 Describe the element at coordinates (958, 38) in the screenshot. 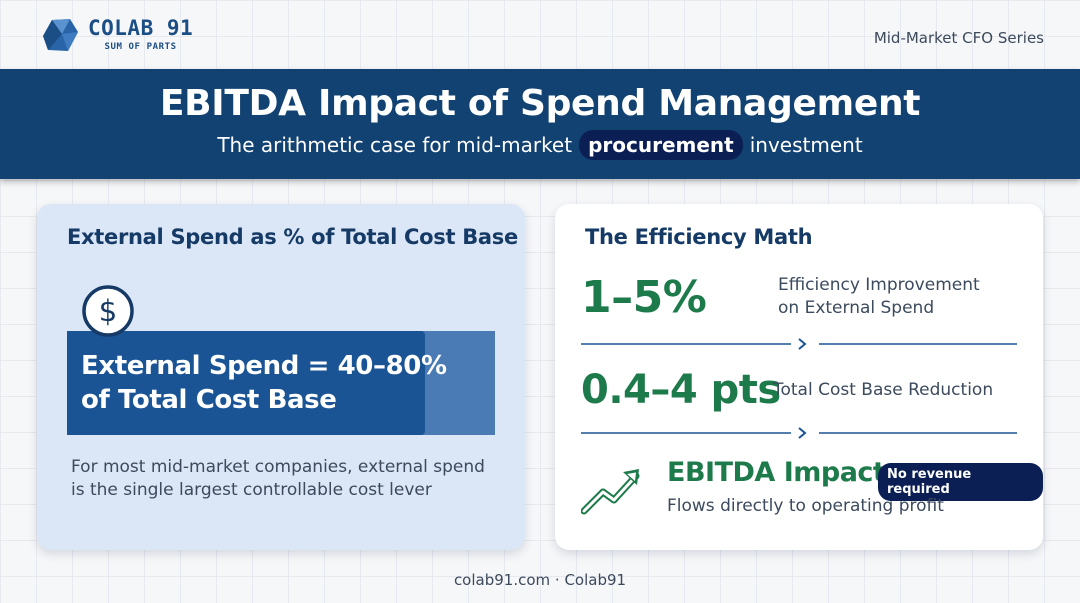

I see `series-label: Mid-Market CFO Series` at that location.